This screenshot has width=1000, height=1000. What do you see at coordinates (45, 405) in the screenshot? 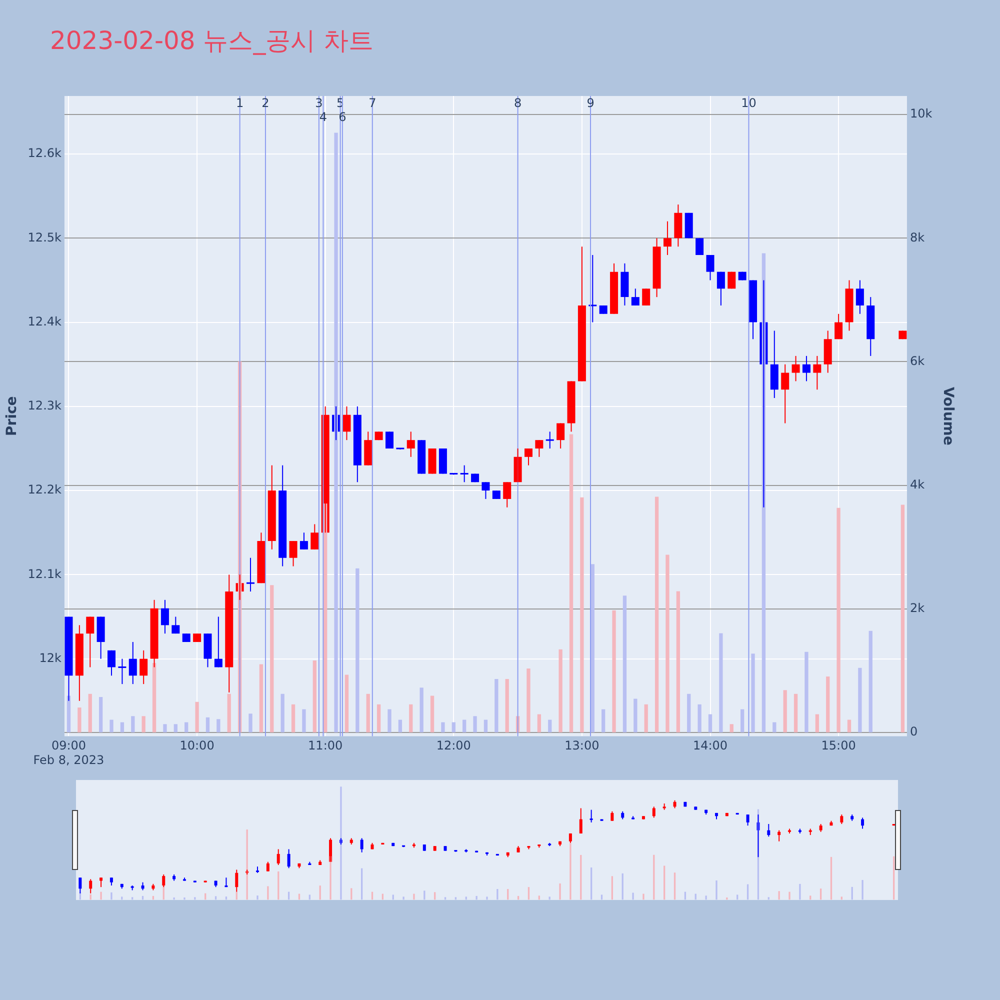
I see `y-tick-label: 12.3k` at bounding box center [45, 405].